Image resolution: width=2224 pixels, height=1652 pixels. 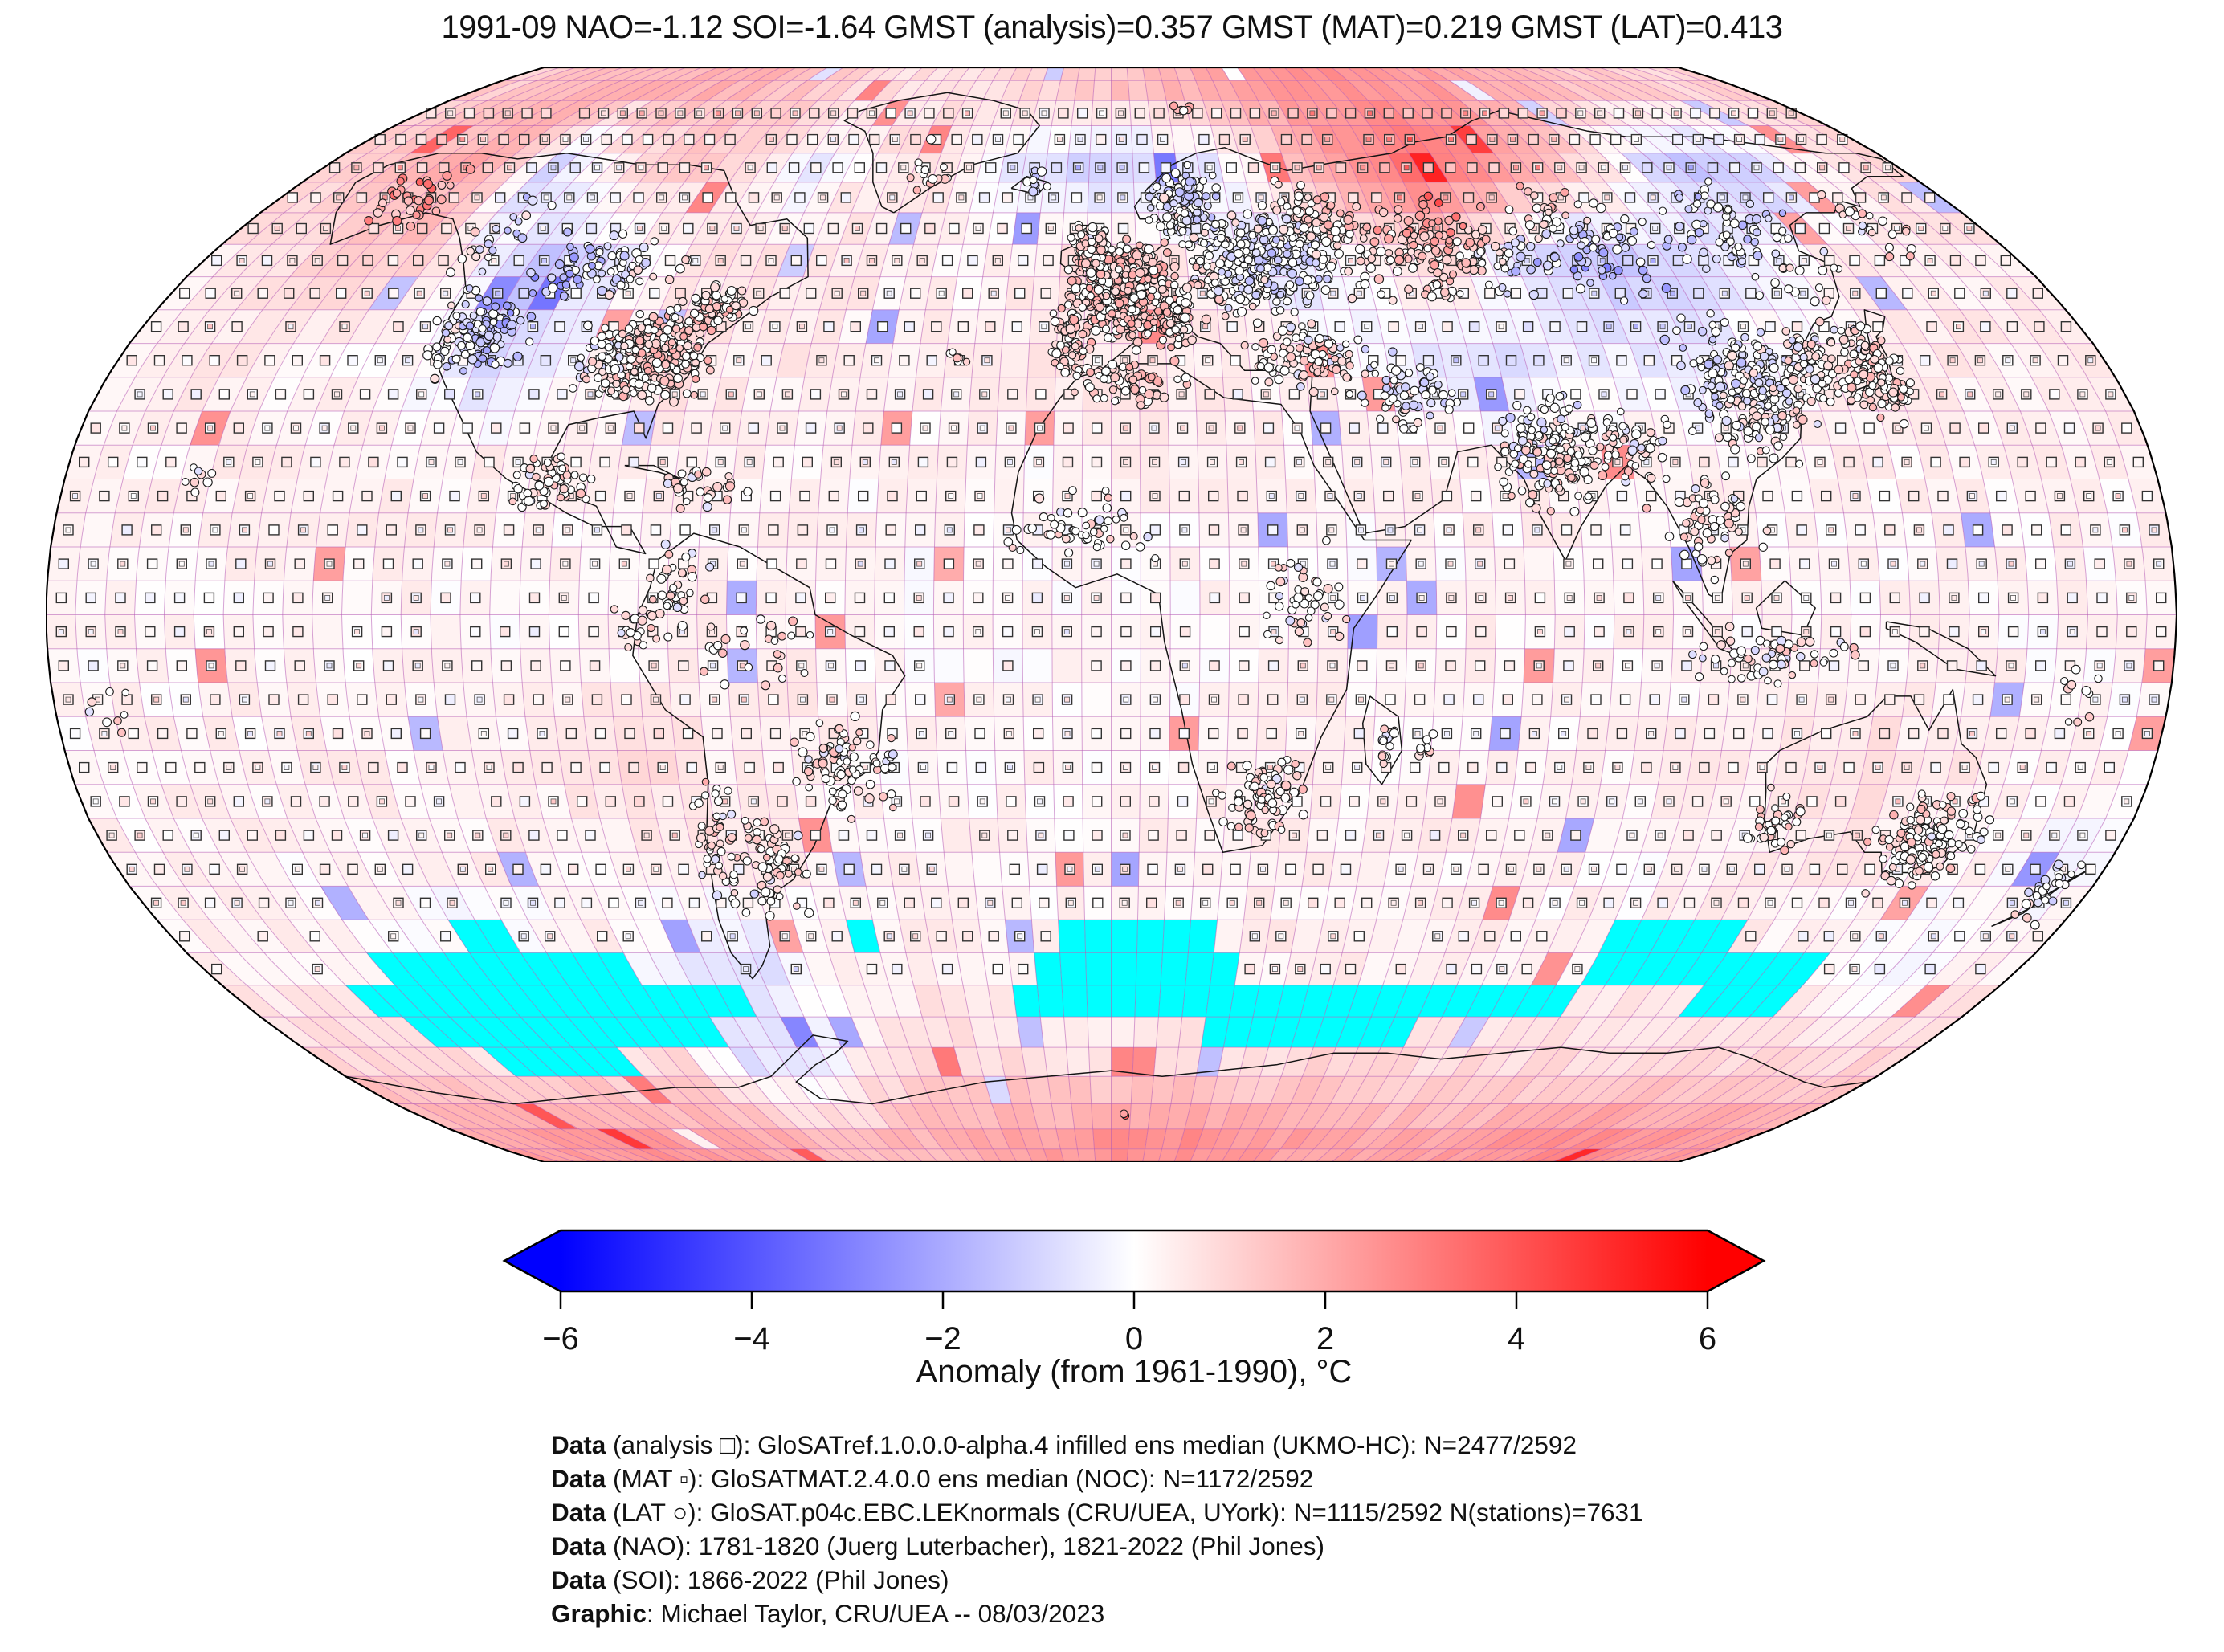 I want to click on colorbar-gradient, so click(x=1134, y=1261).